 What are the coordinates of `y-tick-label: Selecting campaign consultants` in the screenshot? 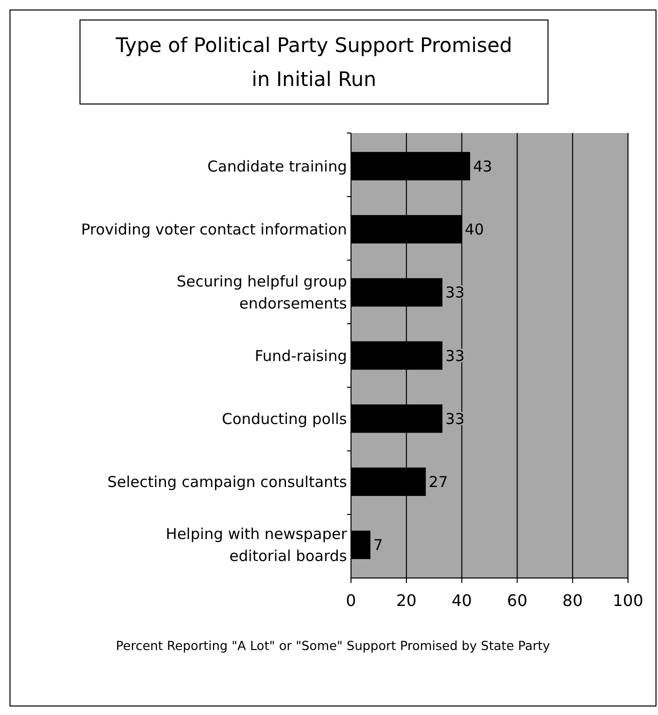 It's located at (227, 481).